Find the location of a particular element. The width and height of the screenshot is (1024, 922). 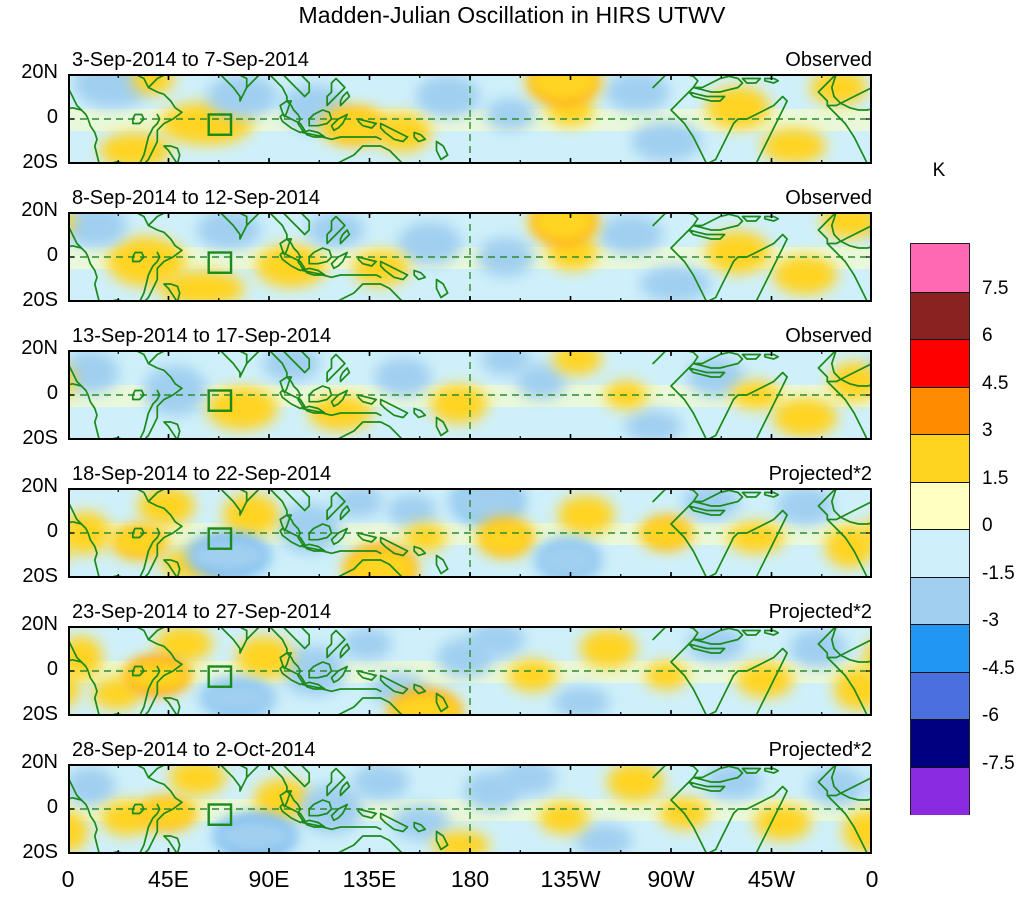

colorbar-tick-label-4: 1.5 is located at coordinates (995, 478).